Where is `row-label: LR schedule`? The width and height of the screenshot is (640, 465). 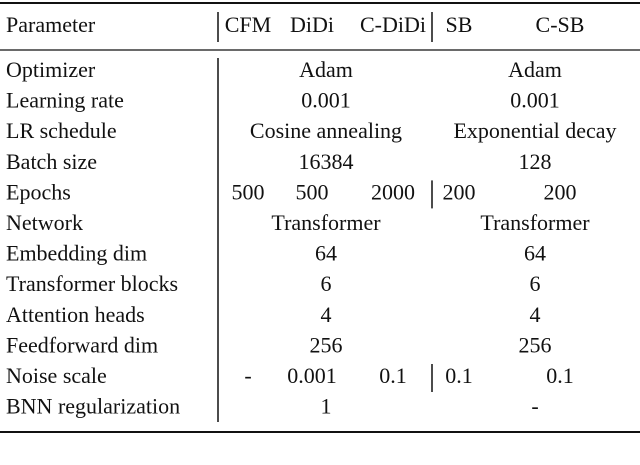 row-label: LR schedule is located at coordinates (61, 130).